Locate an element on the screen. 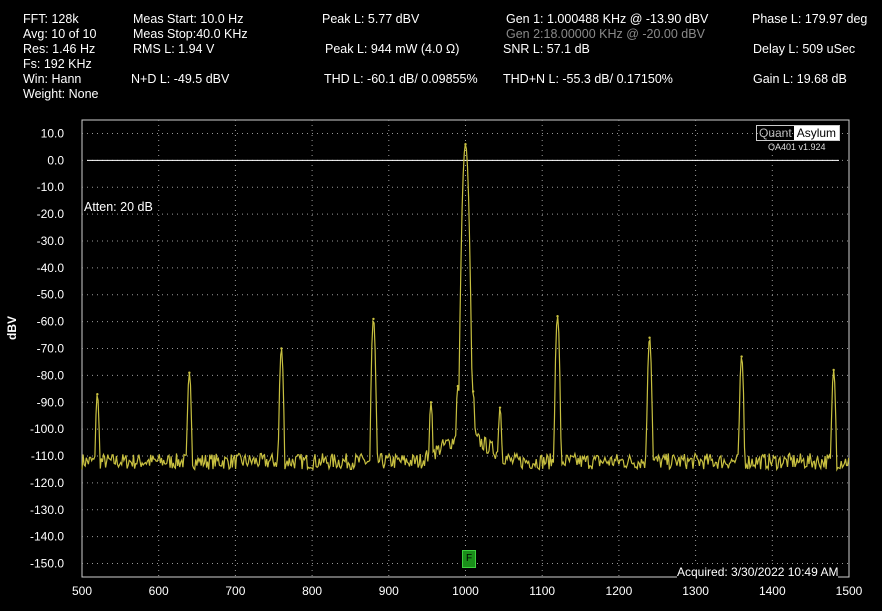 The image size is (882, 611). resolution: Res: 1.46 Hz is located at coordinates (59, 49).